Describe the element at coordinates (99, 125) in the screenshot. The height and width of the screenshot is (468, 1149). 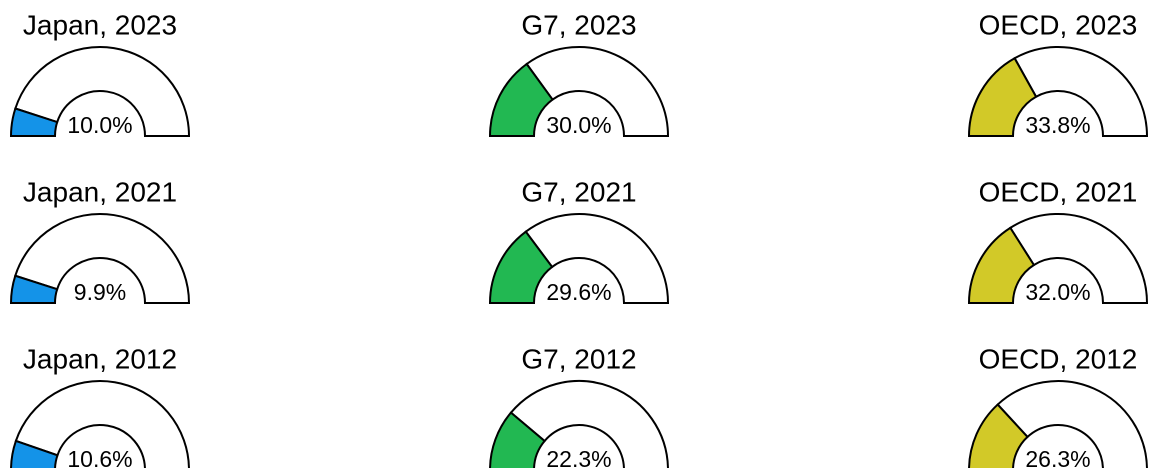
I see `value-label: 10.0%` at that location.